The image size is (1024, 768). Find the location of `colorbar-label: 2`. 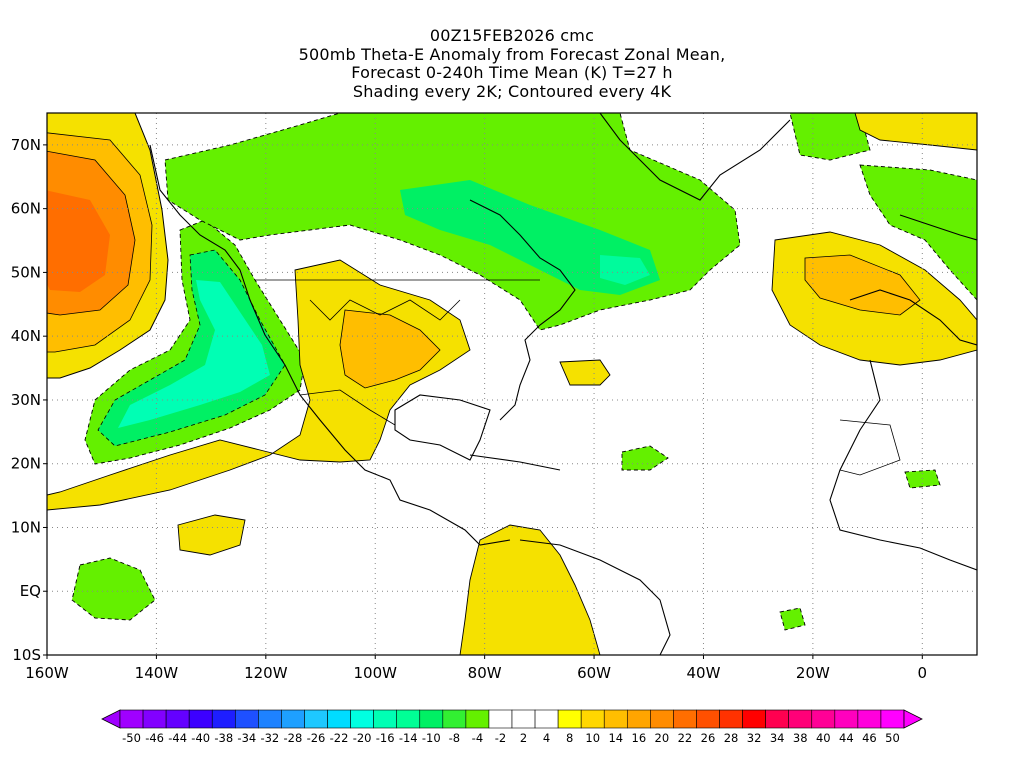

colorbar-label: 2 is located at coordinates (523, 738).